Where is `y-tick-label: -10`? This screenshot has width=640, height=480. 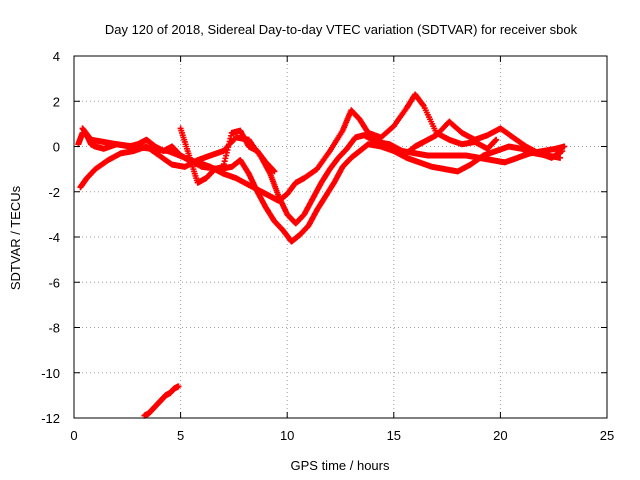 y-tick-label: -10 is located at coordinates (50, 373).